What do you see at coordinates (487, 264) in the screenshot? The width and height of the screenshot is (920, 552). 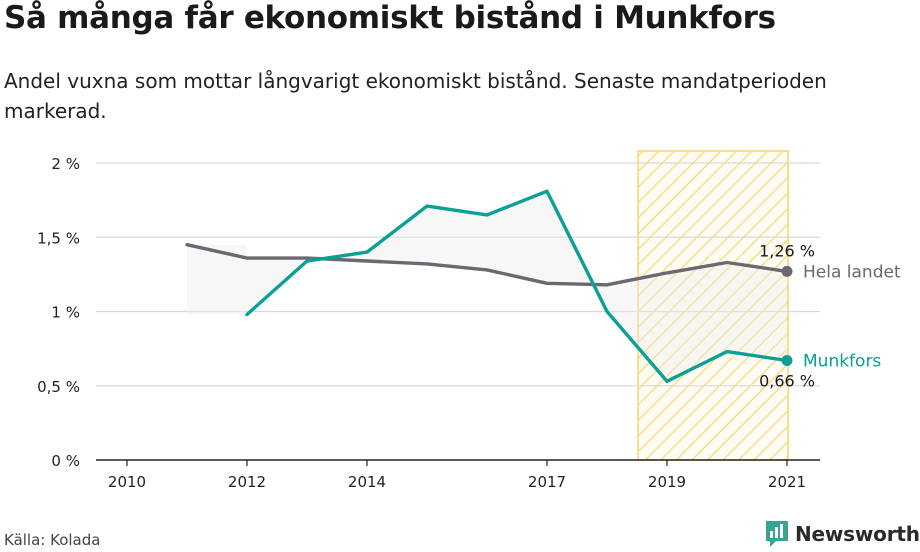 I see `series-line-hela-landet` at bounding box center [487, 264].